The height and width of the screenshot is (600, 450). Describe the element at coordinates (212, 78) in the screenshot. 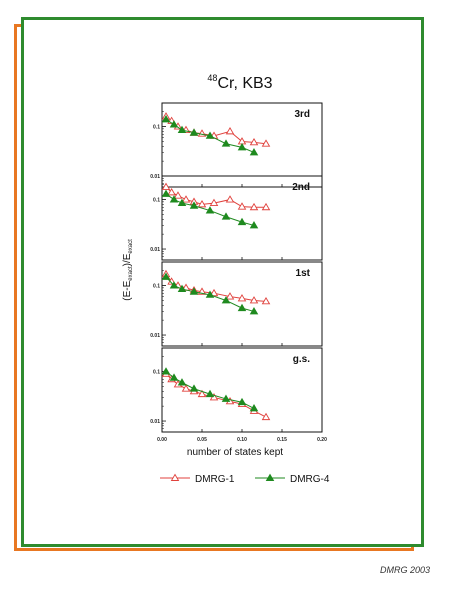

I see `title-superscript: 48` at that location.